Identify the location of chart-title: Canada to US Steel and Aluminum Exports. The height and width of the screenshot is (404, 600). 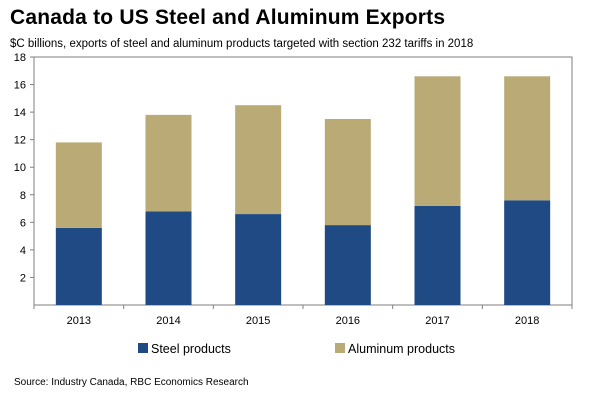
(228, 17).